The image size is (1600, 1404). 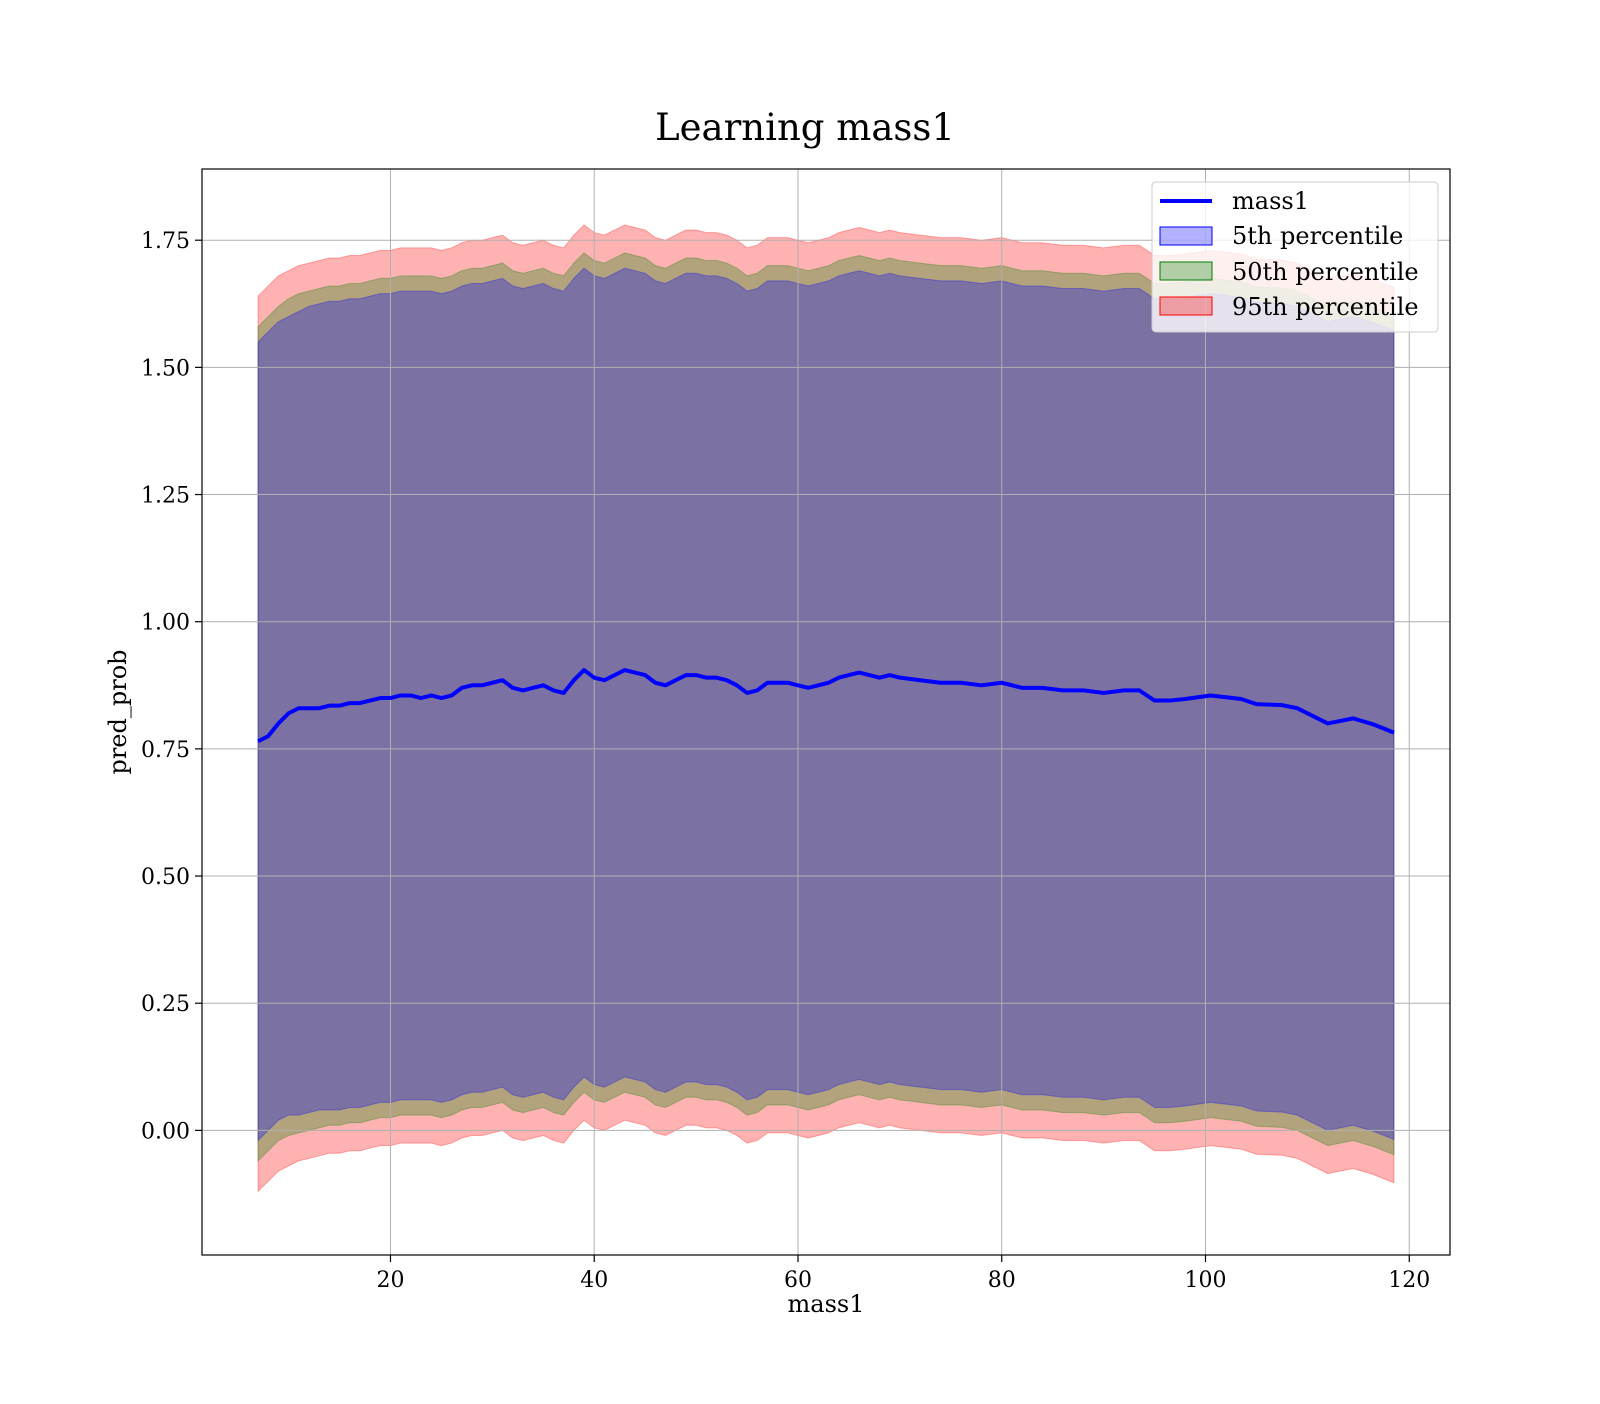 I want to click on y-ticks: 0.00 0.25 0.50 0.75 1.00 1.25 1.50 1.75, so click(x=171, y=686).